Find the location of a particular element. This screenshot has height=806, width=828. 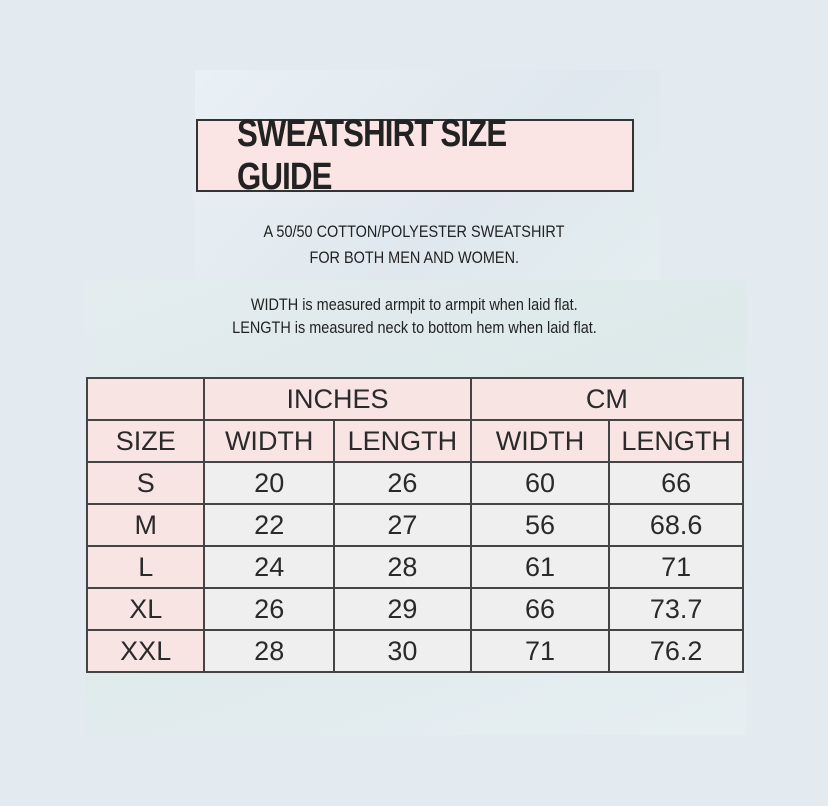

measurement-cell: 29 is located at coordinates (402, 609).